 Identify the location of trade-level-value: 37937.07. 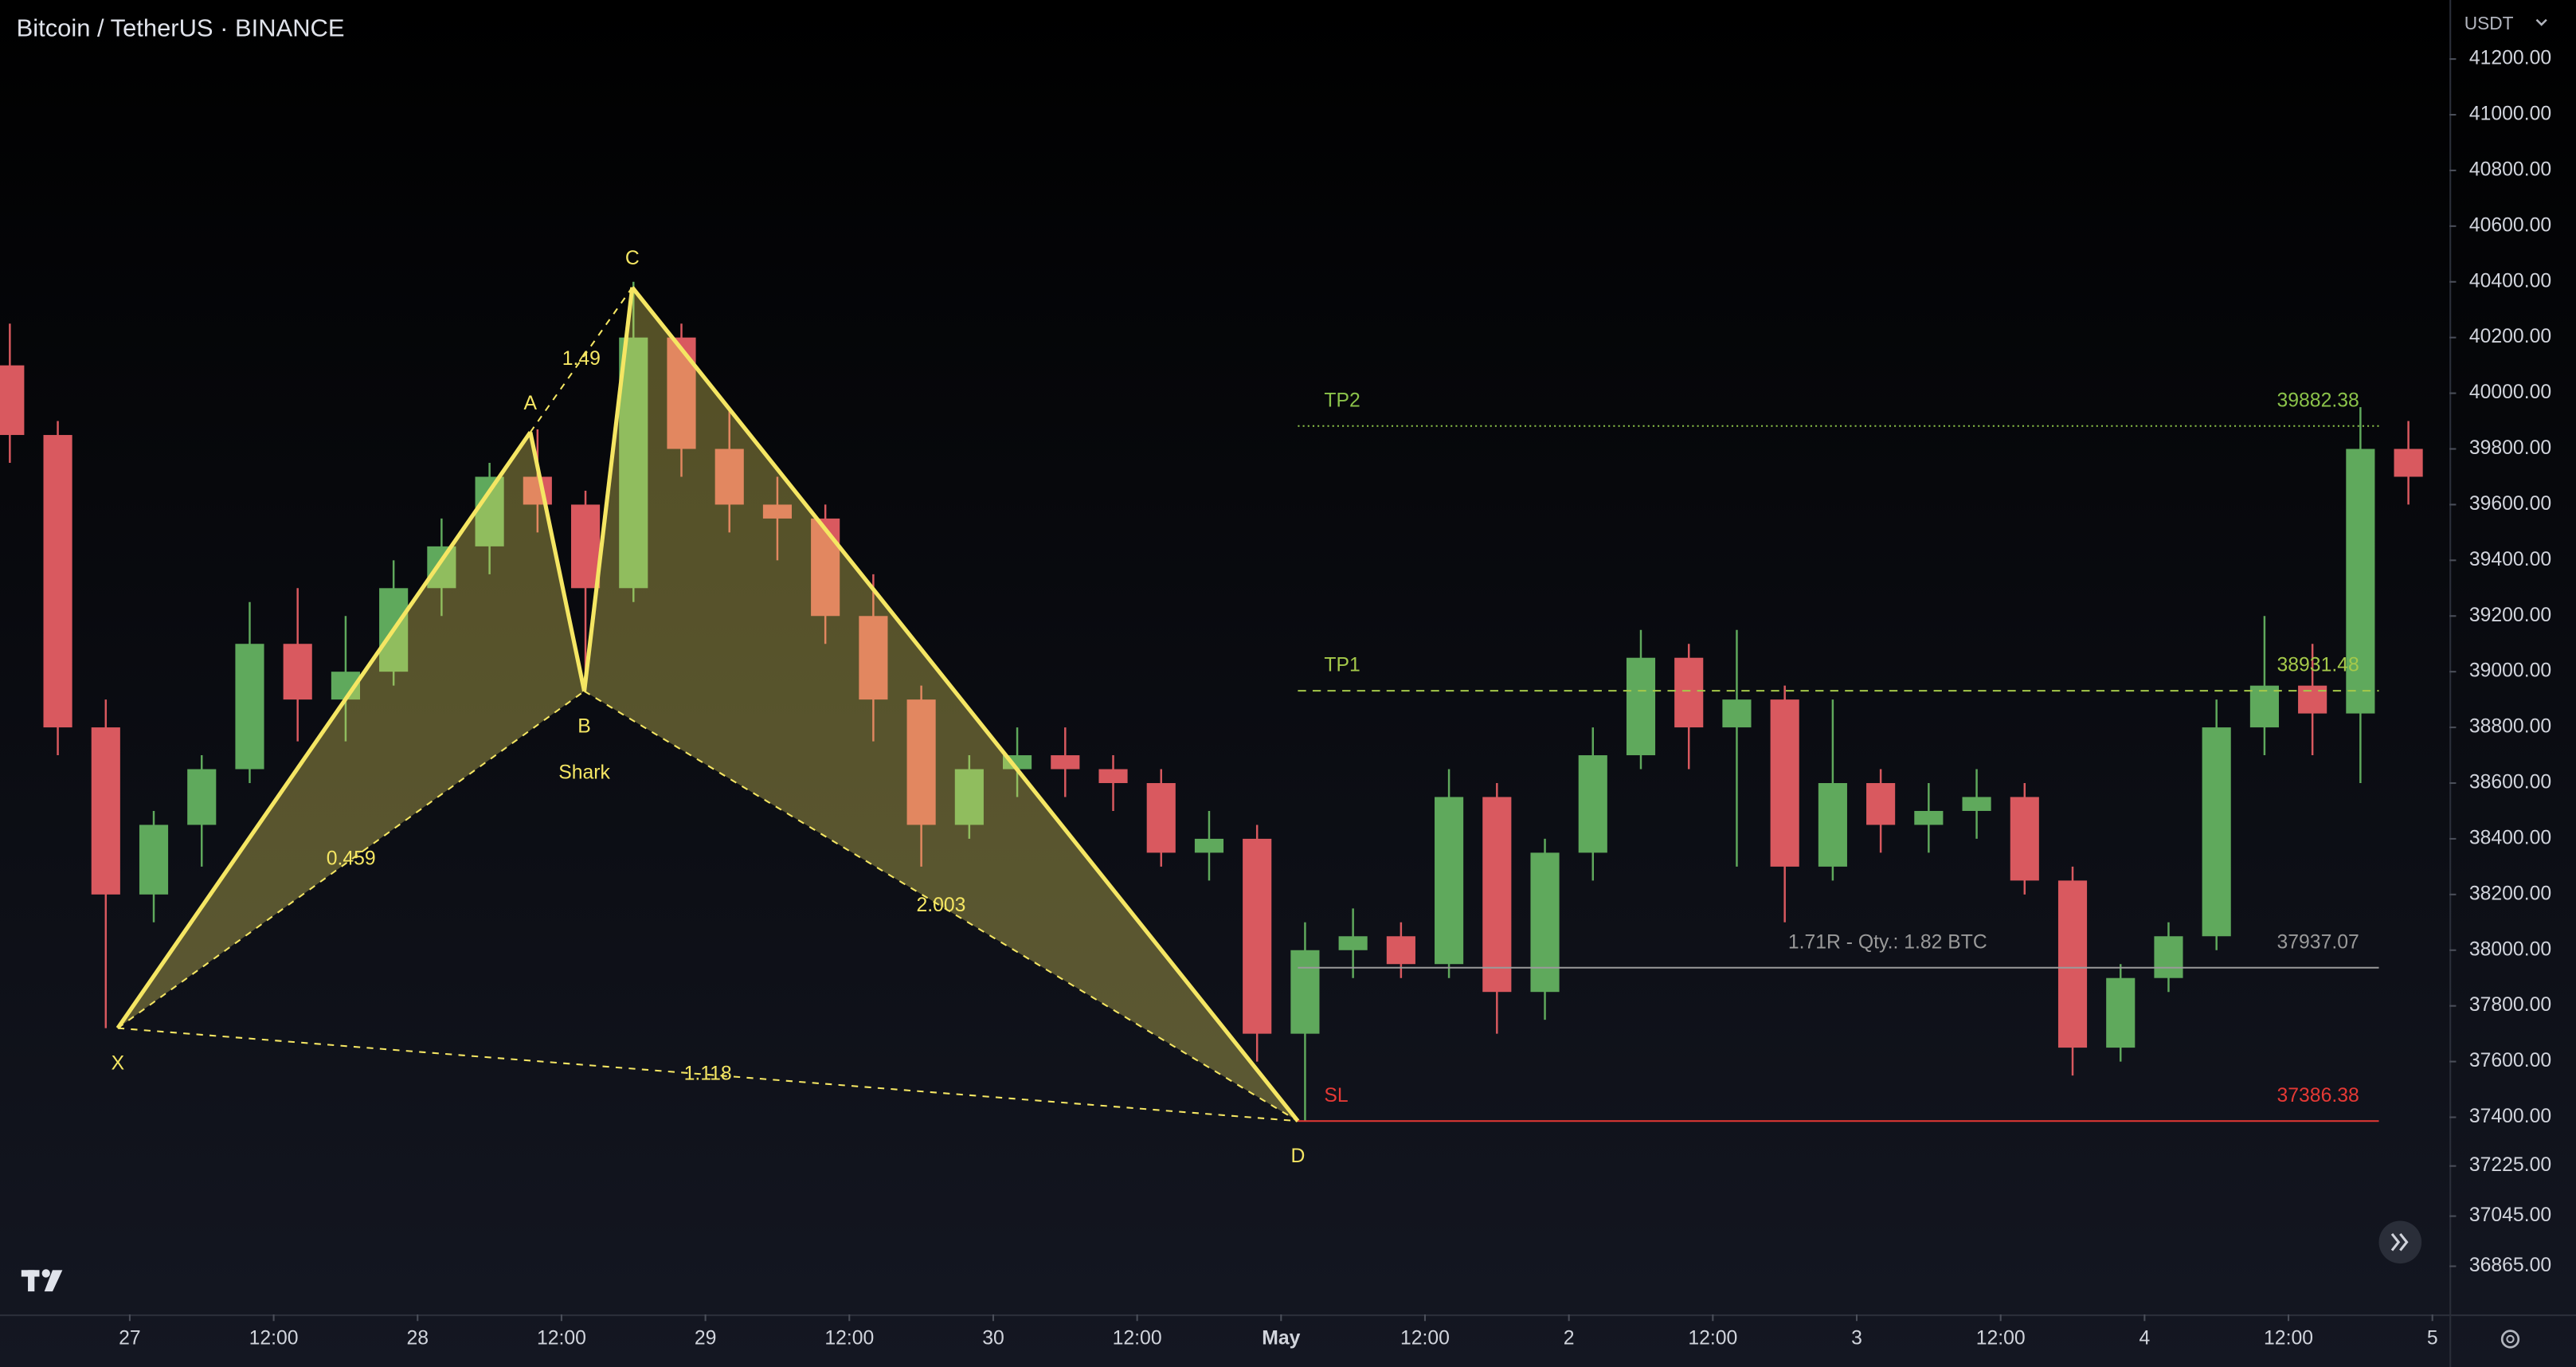
(2318, 942).